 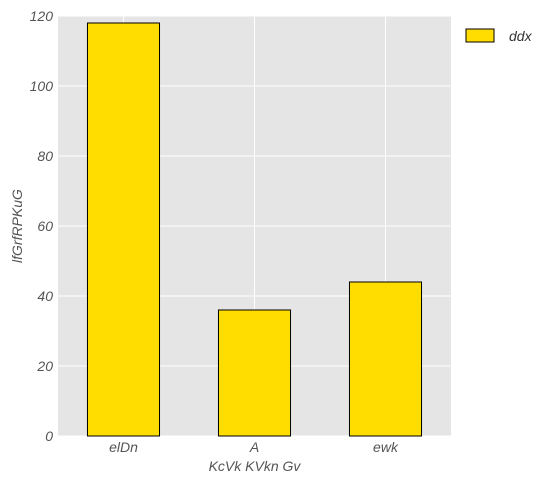 What do you see at coordinates (45, 156) in the screenshot?
I see `y-tick-label: 80` at bounding box center [45, 156].